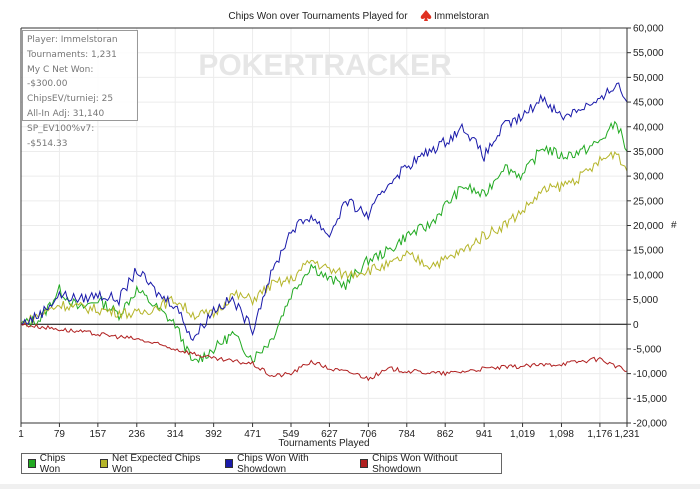 This screenshot has width=700, height=489. What do you see at coordinates (648, 152) in the screenshot?
I see `y-tick-label: 35,000` at bounding box center [648, 152].